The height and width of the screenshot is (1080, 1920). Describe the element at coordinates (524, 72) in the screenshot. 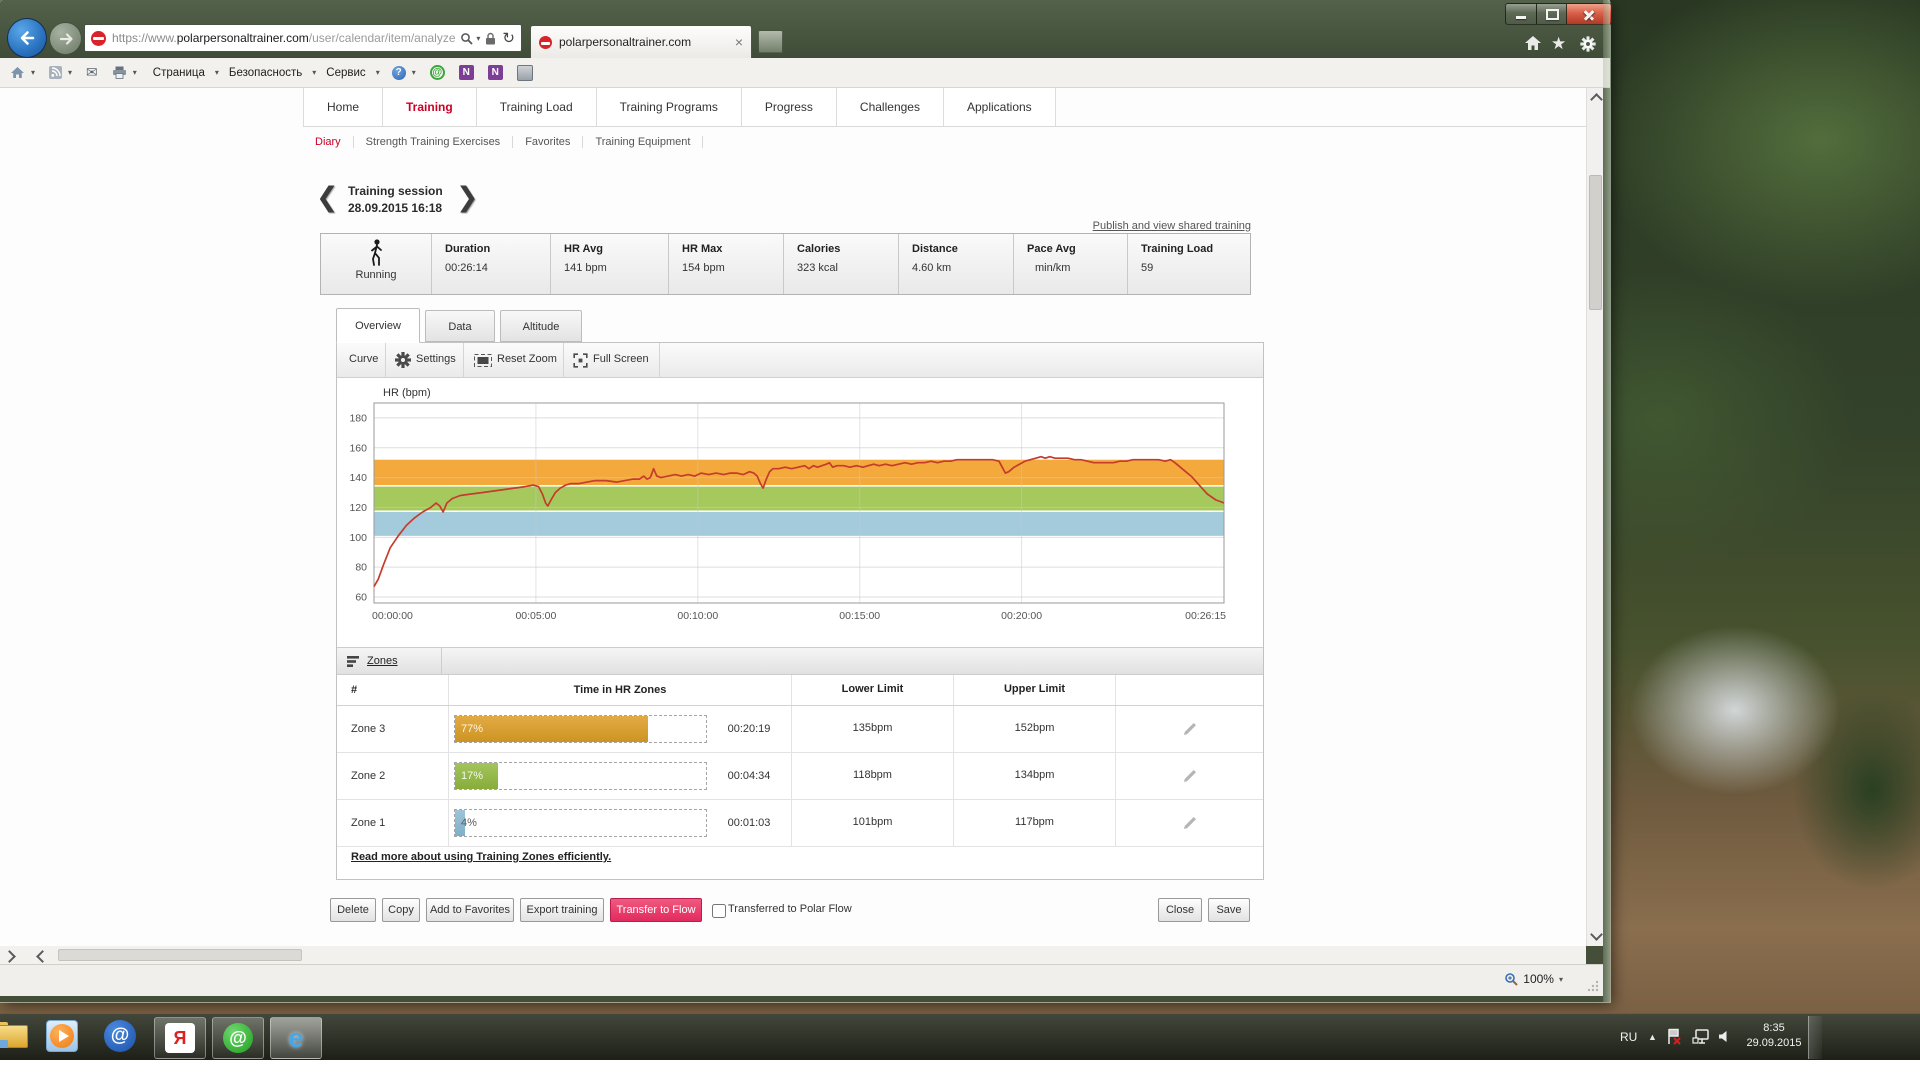

I see `snipping-addon-icon` at that location.